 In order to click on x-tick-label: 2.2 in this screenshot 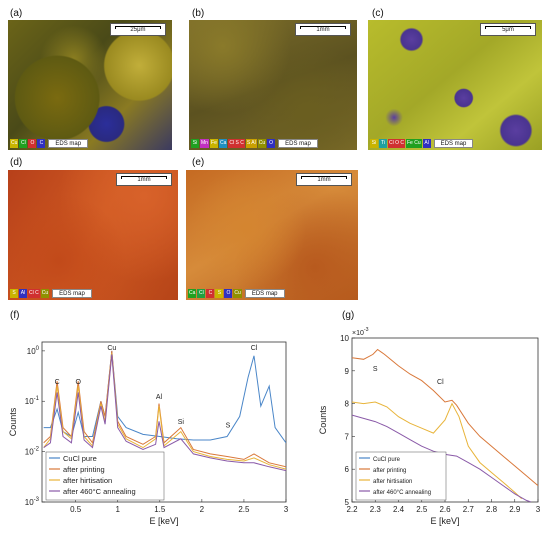, I will do `click(352, 509)`.